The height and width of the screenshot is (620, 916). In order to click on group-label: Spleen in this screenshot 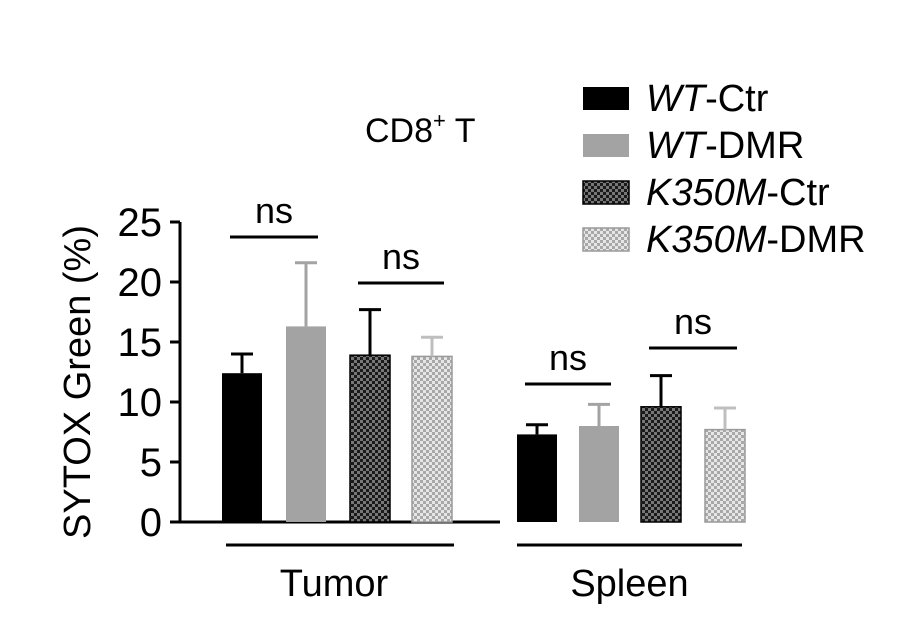, I will do `click(629, 584)`.